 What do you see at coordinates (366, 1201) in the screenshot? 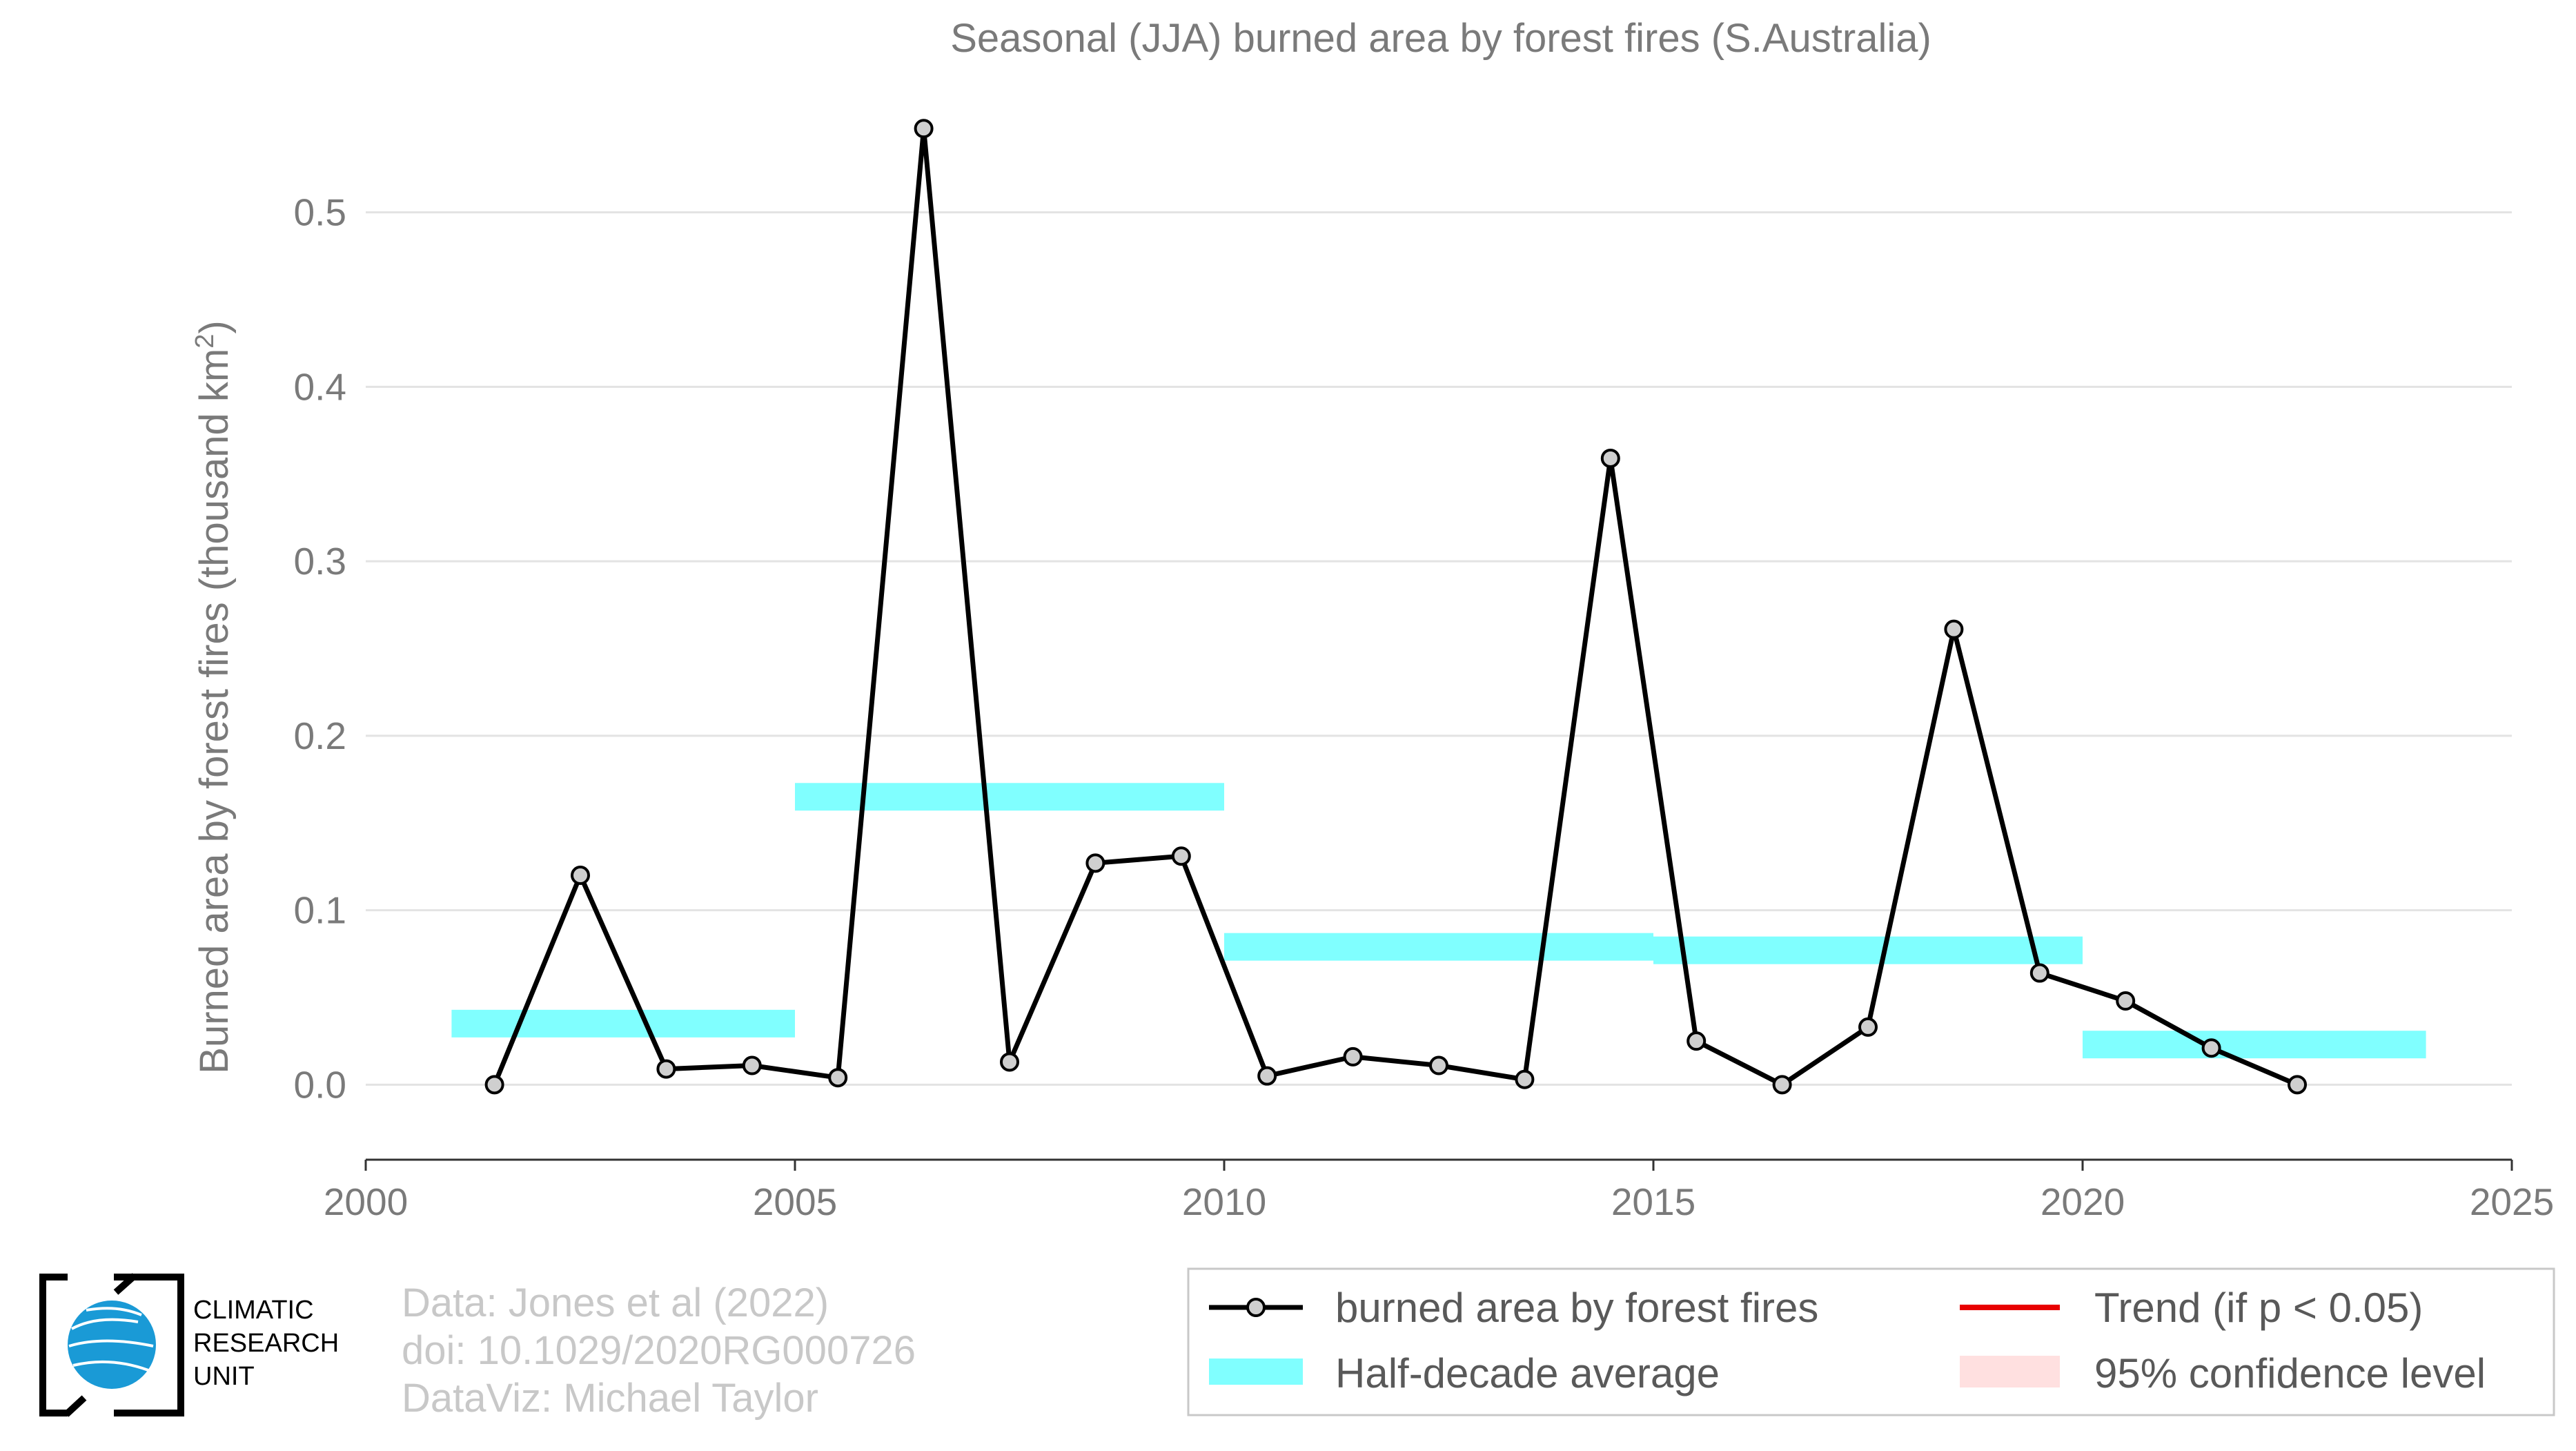
I see `x-tick-label: 2000` at bounding box center [366, 1201].